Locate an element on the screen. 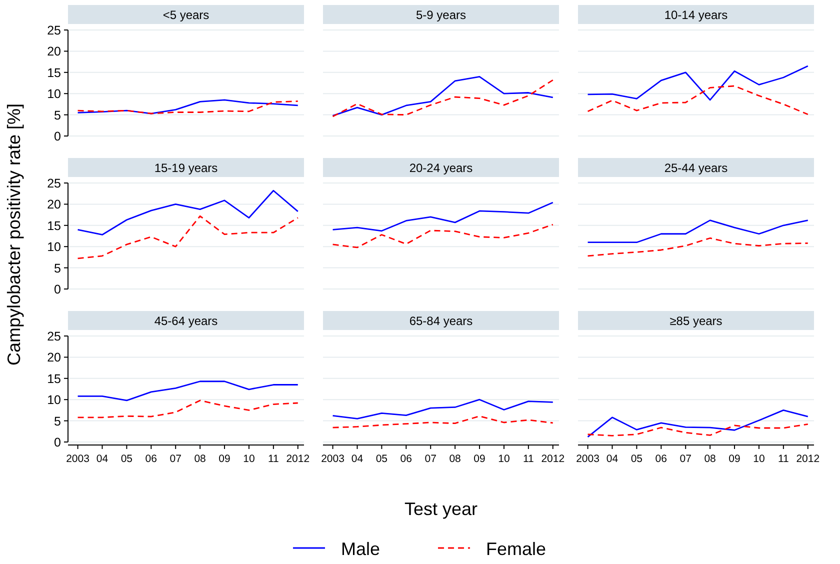  y-axis-title: Campylobacter positivity rate [%] is located at coordinates (14, 234).